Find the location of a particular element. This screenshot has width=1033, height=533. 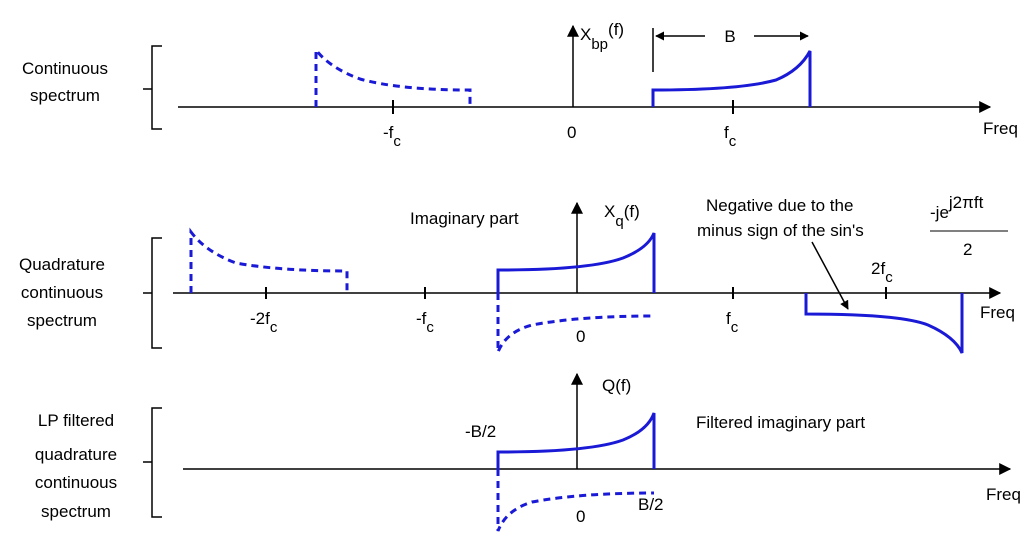

spectrum-title: Xq(f) is located at coordinates (622, 216).